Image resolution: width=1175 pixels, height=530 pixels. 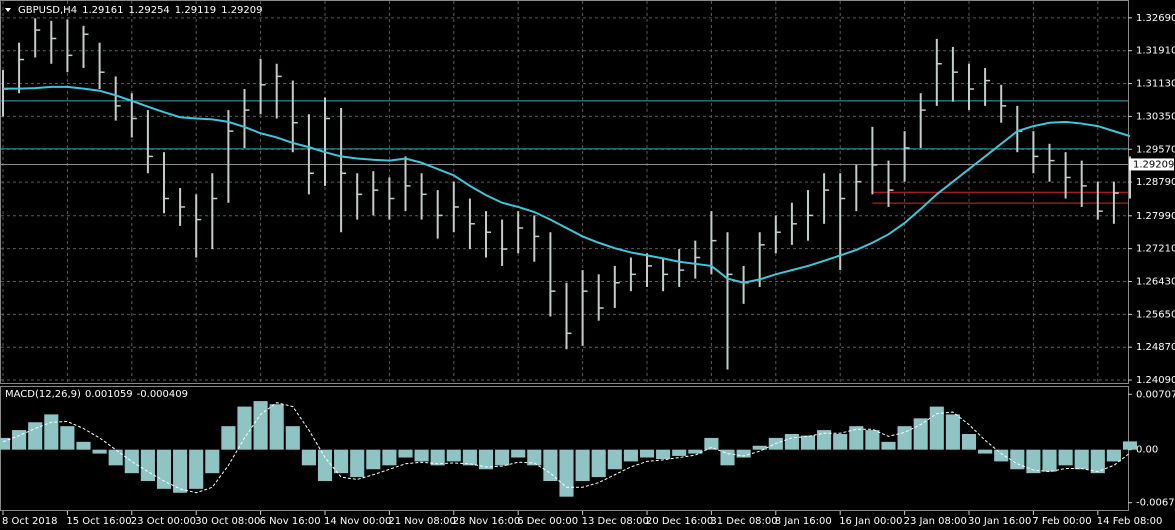 I want to click on x-tick-label: 7 Feb 00:00, so click(x=1061, y=521).